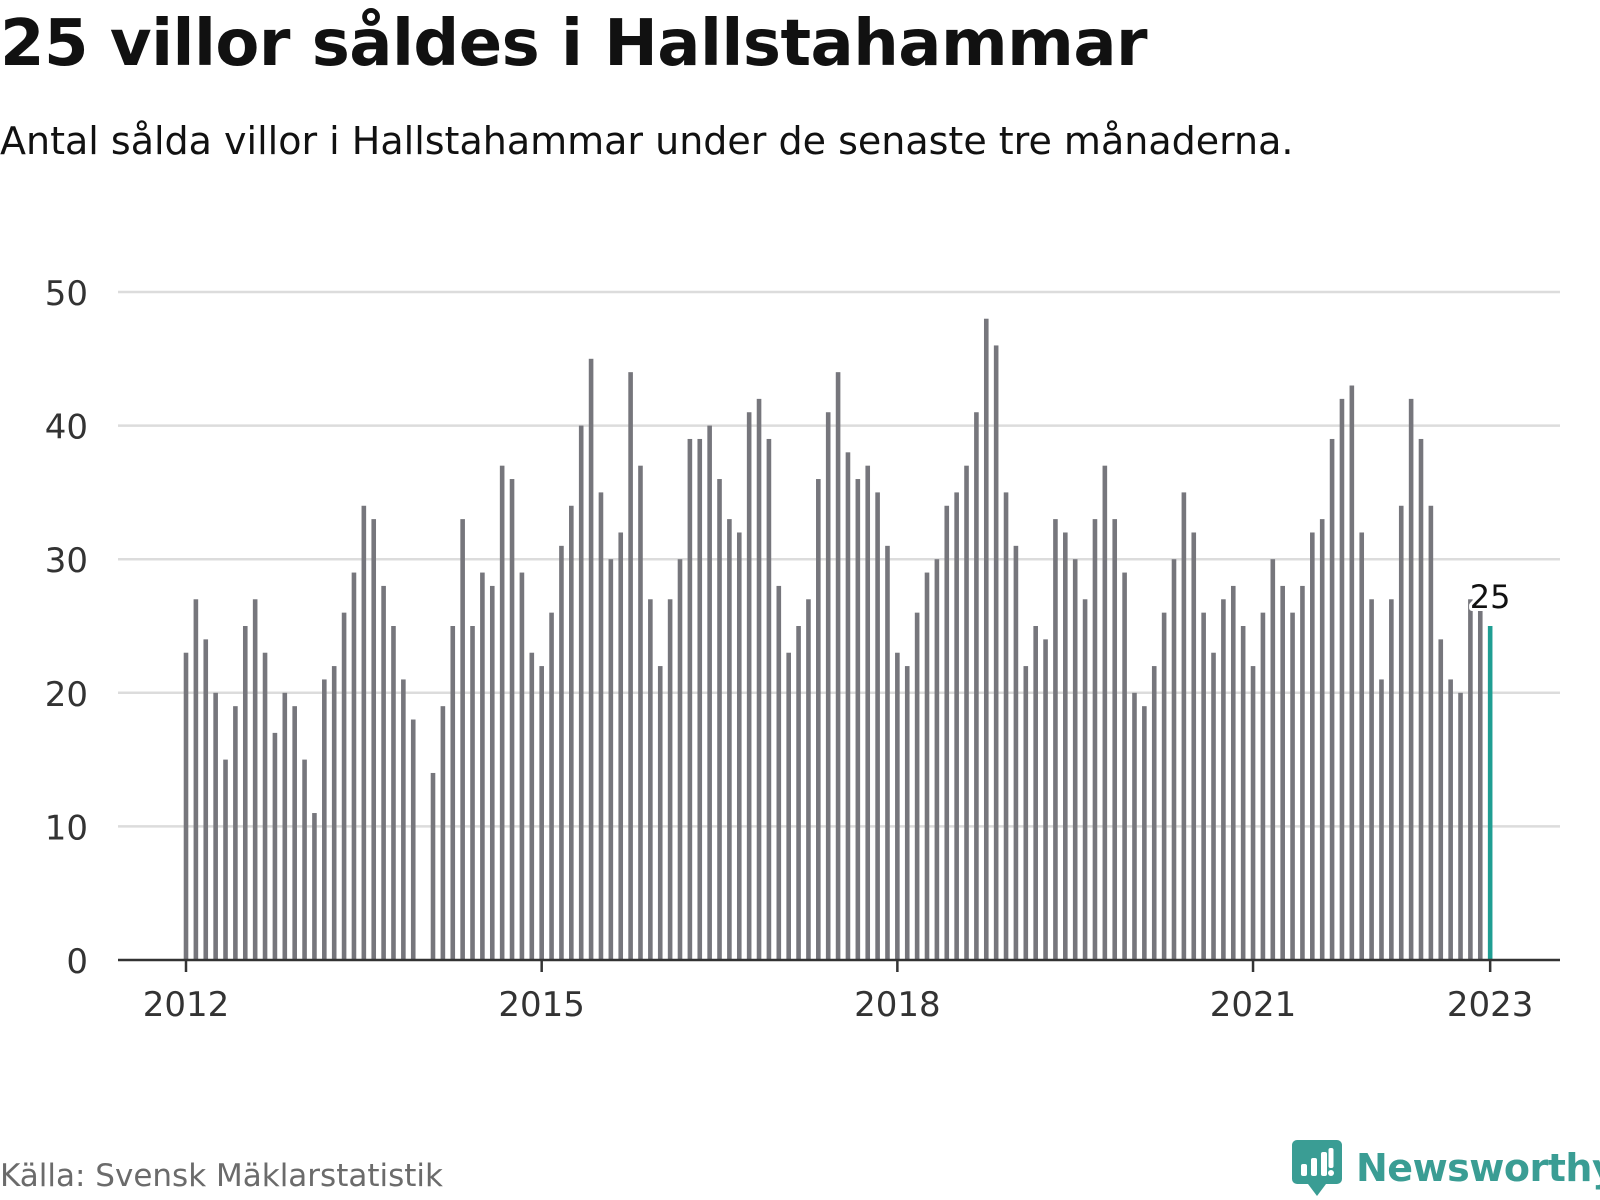 This screenshot has height=1200, width=1600. Describe the element at coordinates (1490, 793) in the screenshot. I see `bar-highlight` at that location.